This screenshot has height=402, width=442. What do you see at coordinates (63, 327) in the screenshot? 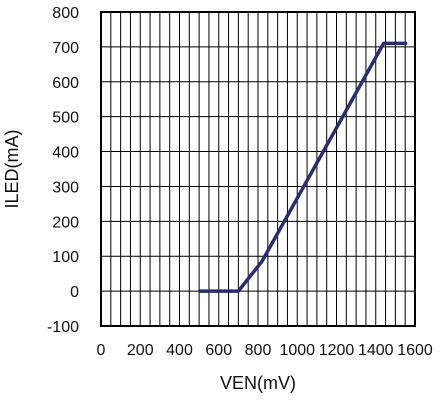
I see `y-tick-label: -100` at bounding box center [63, 327].